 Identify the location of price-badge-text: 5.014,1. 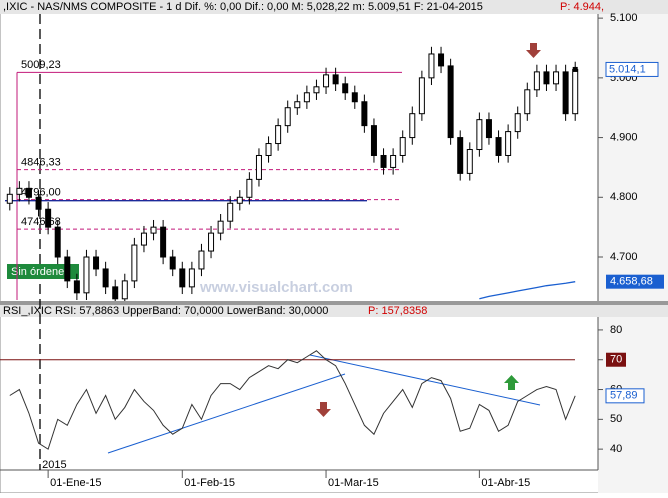
(627, 69).